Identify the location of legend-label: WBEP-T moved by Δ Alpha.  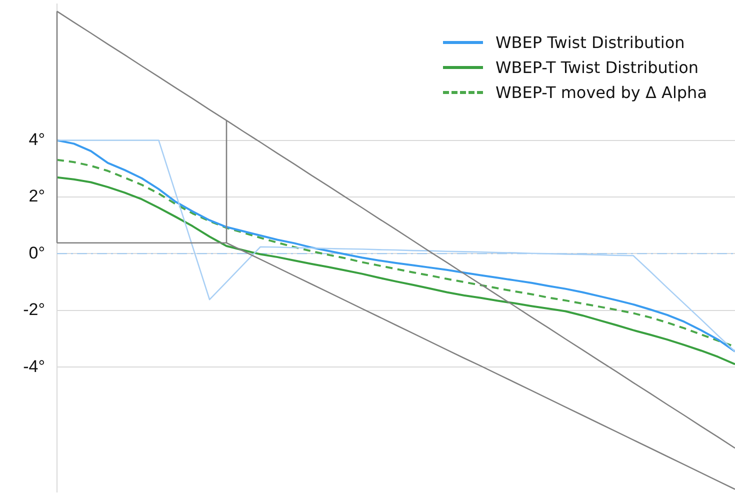
(601, 92).